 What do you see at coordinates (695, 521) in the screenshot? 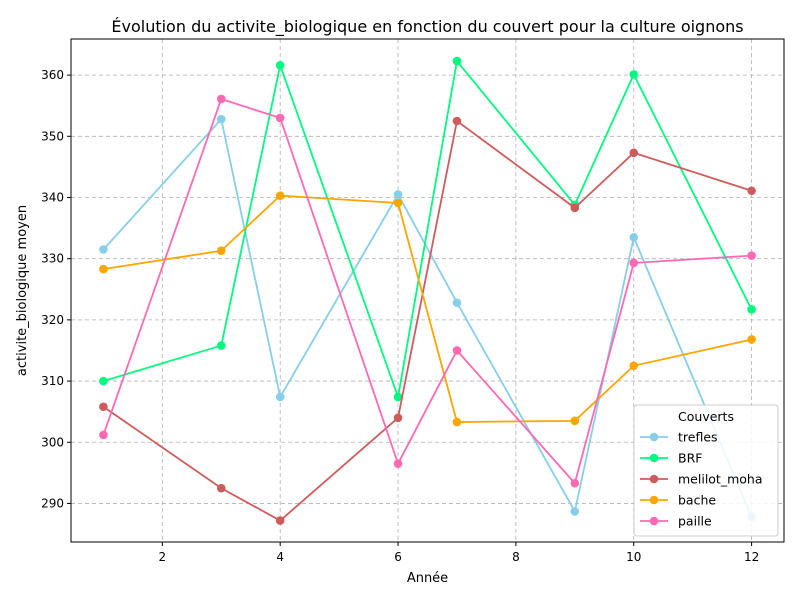
I see `legend-label: paille` at bounding box center [695, 521].